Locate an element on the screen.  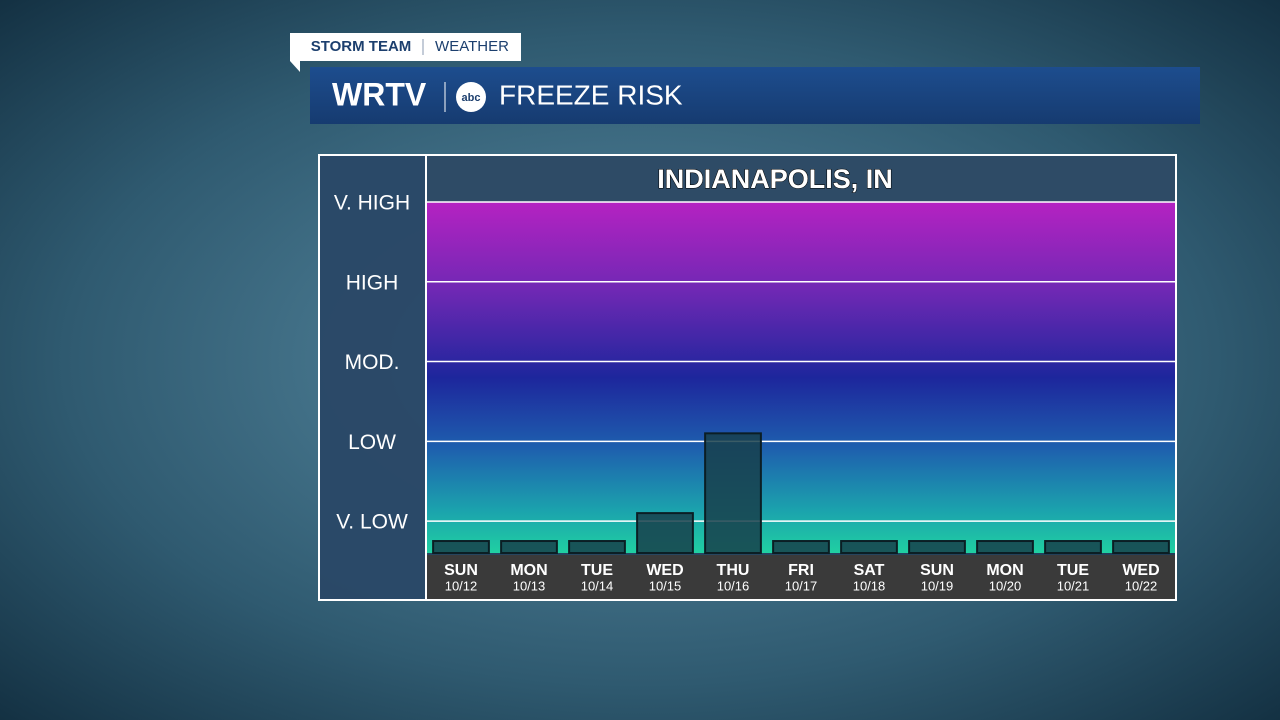
x-tick-date: 10/17 is located at coordinates (801, 585).